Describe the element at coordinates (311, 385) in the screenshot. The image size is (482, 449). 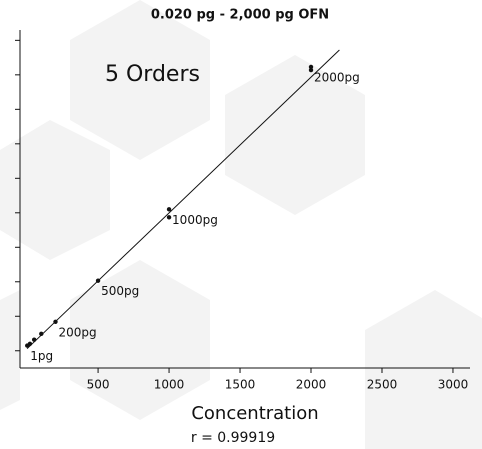
I see `x-tick-label: 2000` at that location.